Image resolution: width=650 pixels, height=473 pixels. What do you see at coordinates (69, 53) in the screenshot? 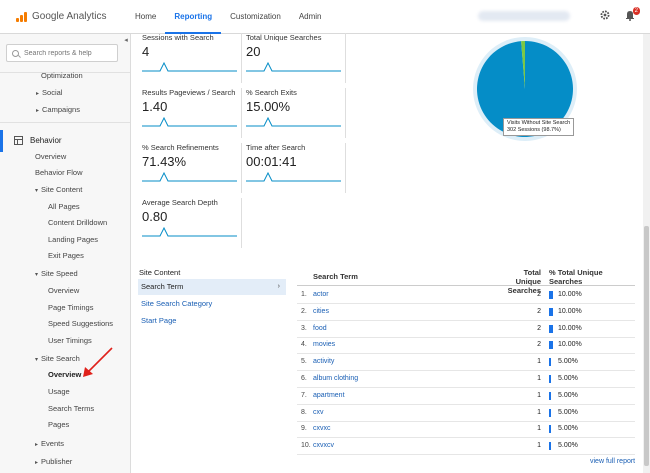
I see `search-input` at bounding box center [69, 53].